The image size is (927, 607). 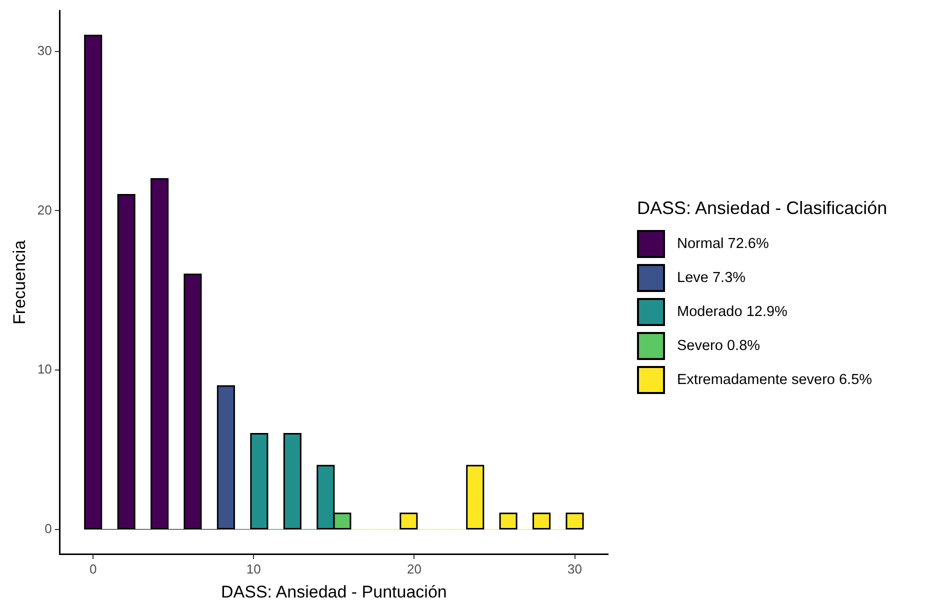 I want to click on y-axis-title: Frecuencia, so click(x=19, y=282).